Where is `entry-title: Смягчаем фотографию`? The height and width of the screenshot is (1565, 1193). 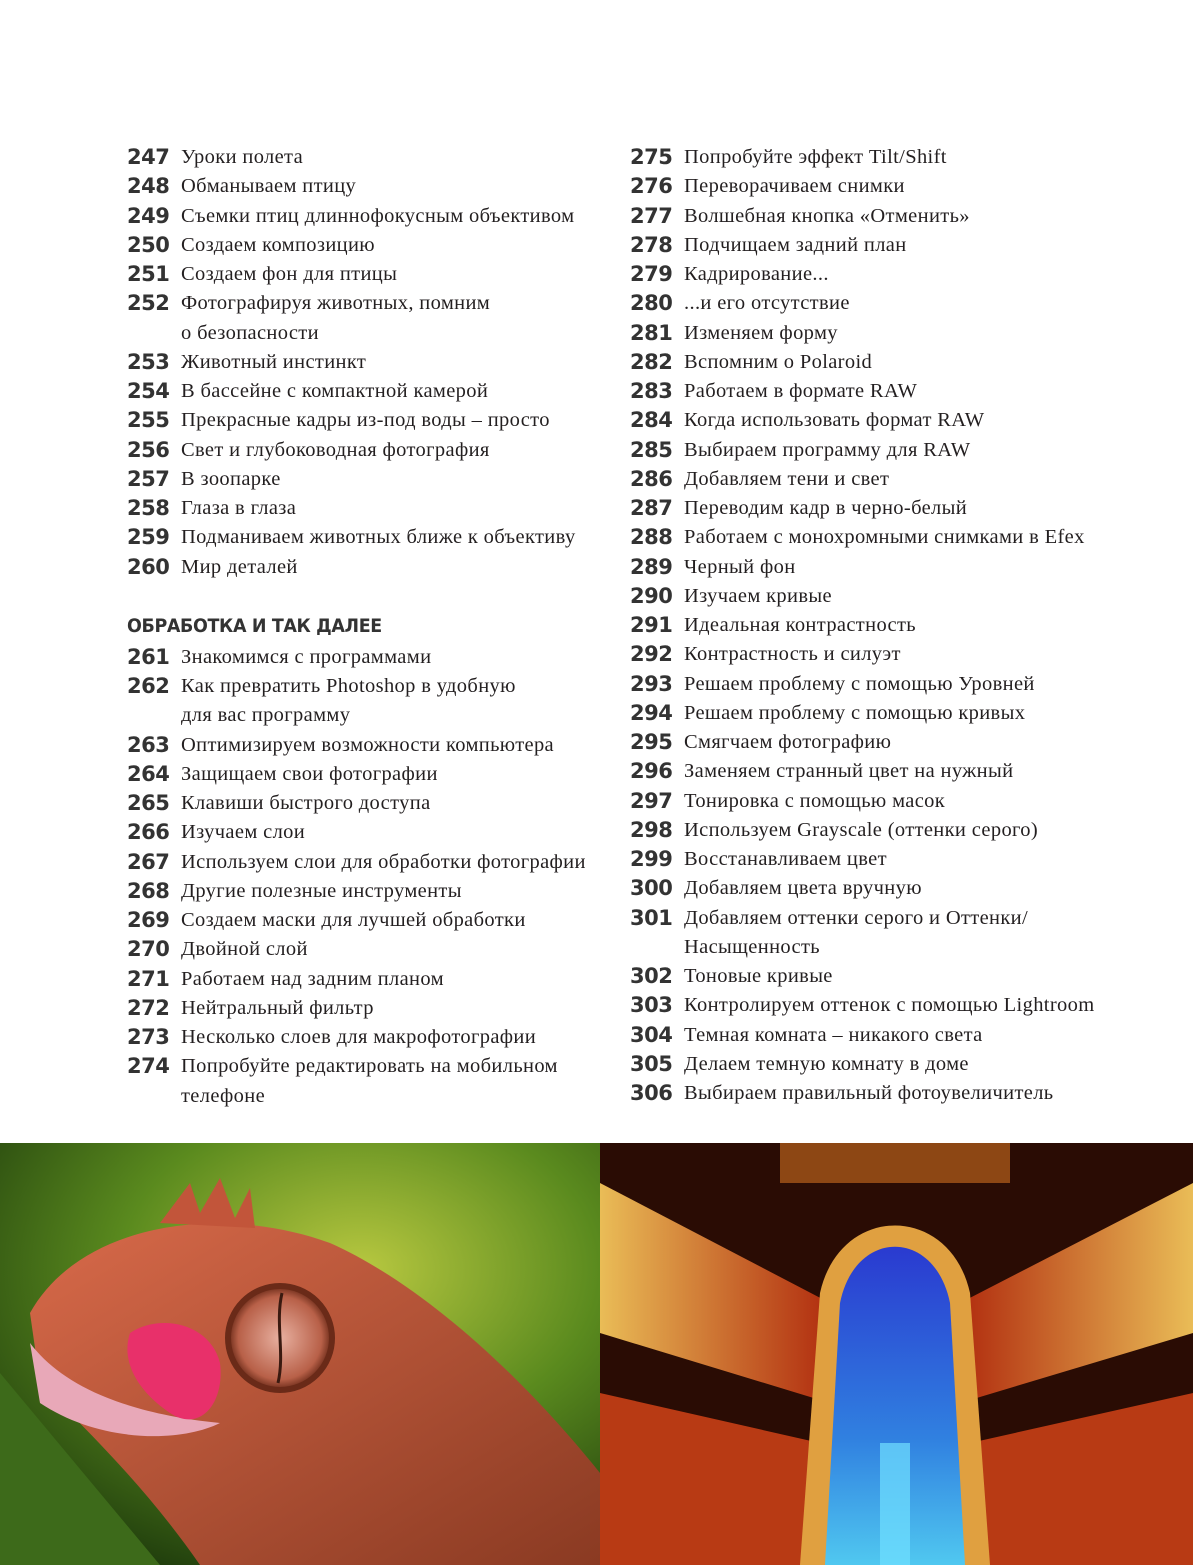 entry-title: Смягчаем фотографию is located at coordinates (788, 742).